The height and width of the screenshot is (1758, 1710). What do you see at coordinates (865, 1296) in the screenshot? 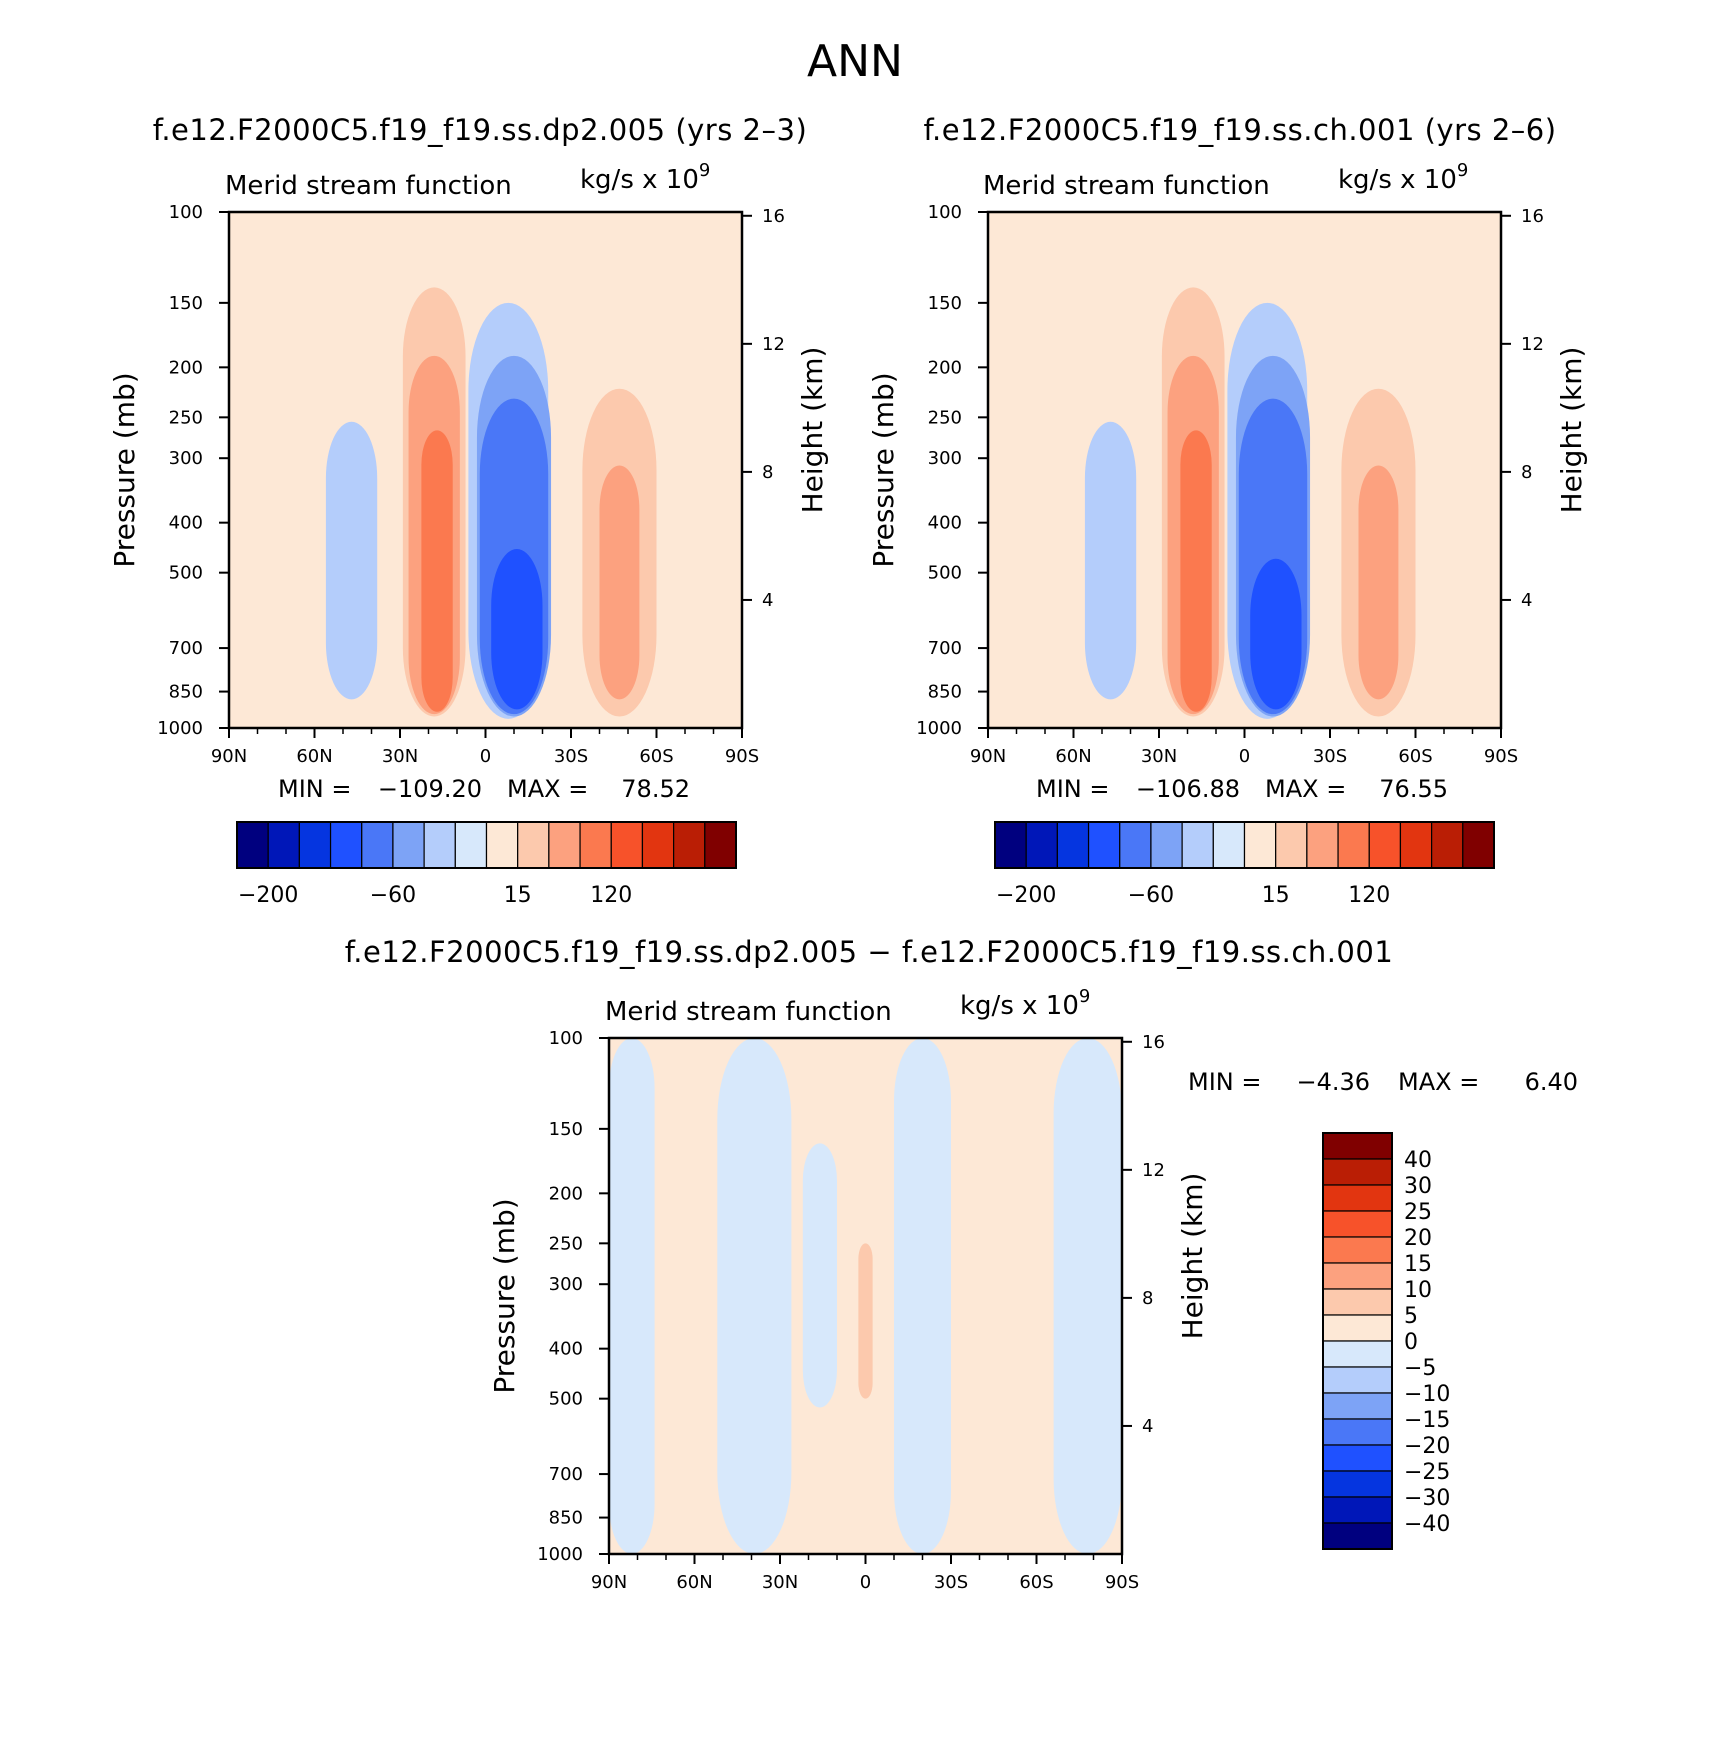
I see `contour-cells` at bounding box center [865, 1296].